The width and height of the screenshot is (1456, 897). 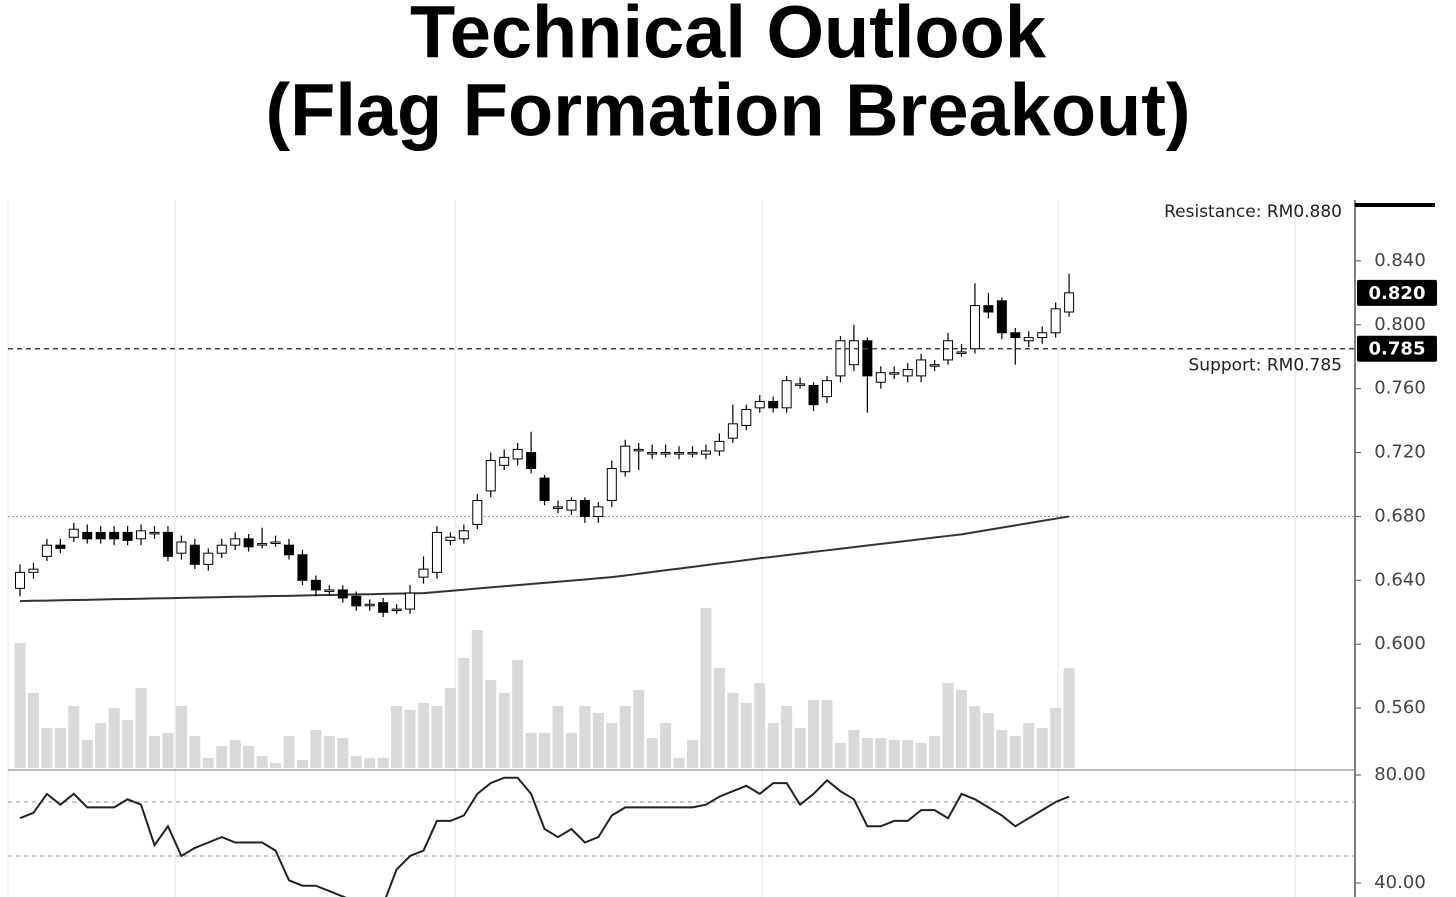 What do you see at coordinates (1400, 260) in the screenshot?
I see `y-tick-label: 0.840` at bounding box center [1400, 260].